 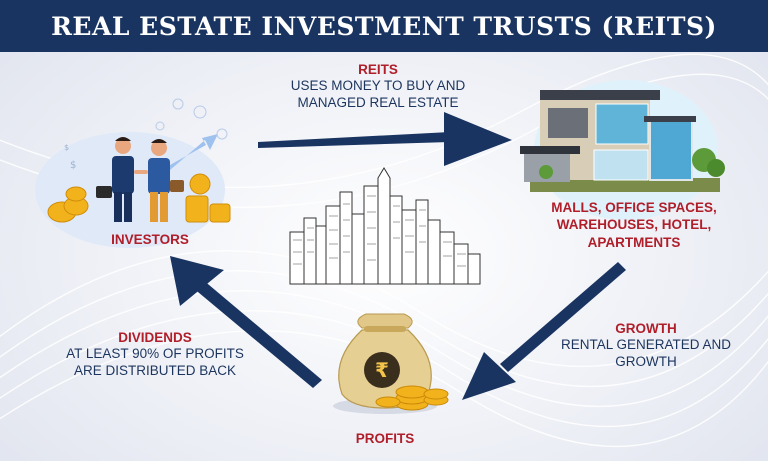 I want to click on properties-line-2: WAREHOUSES, HOTEL,, so click(x=634, y=225).